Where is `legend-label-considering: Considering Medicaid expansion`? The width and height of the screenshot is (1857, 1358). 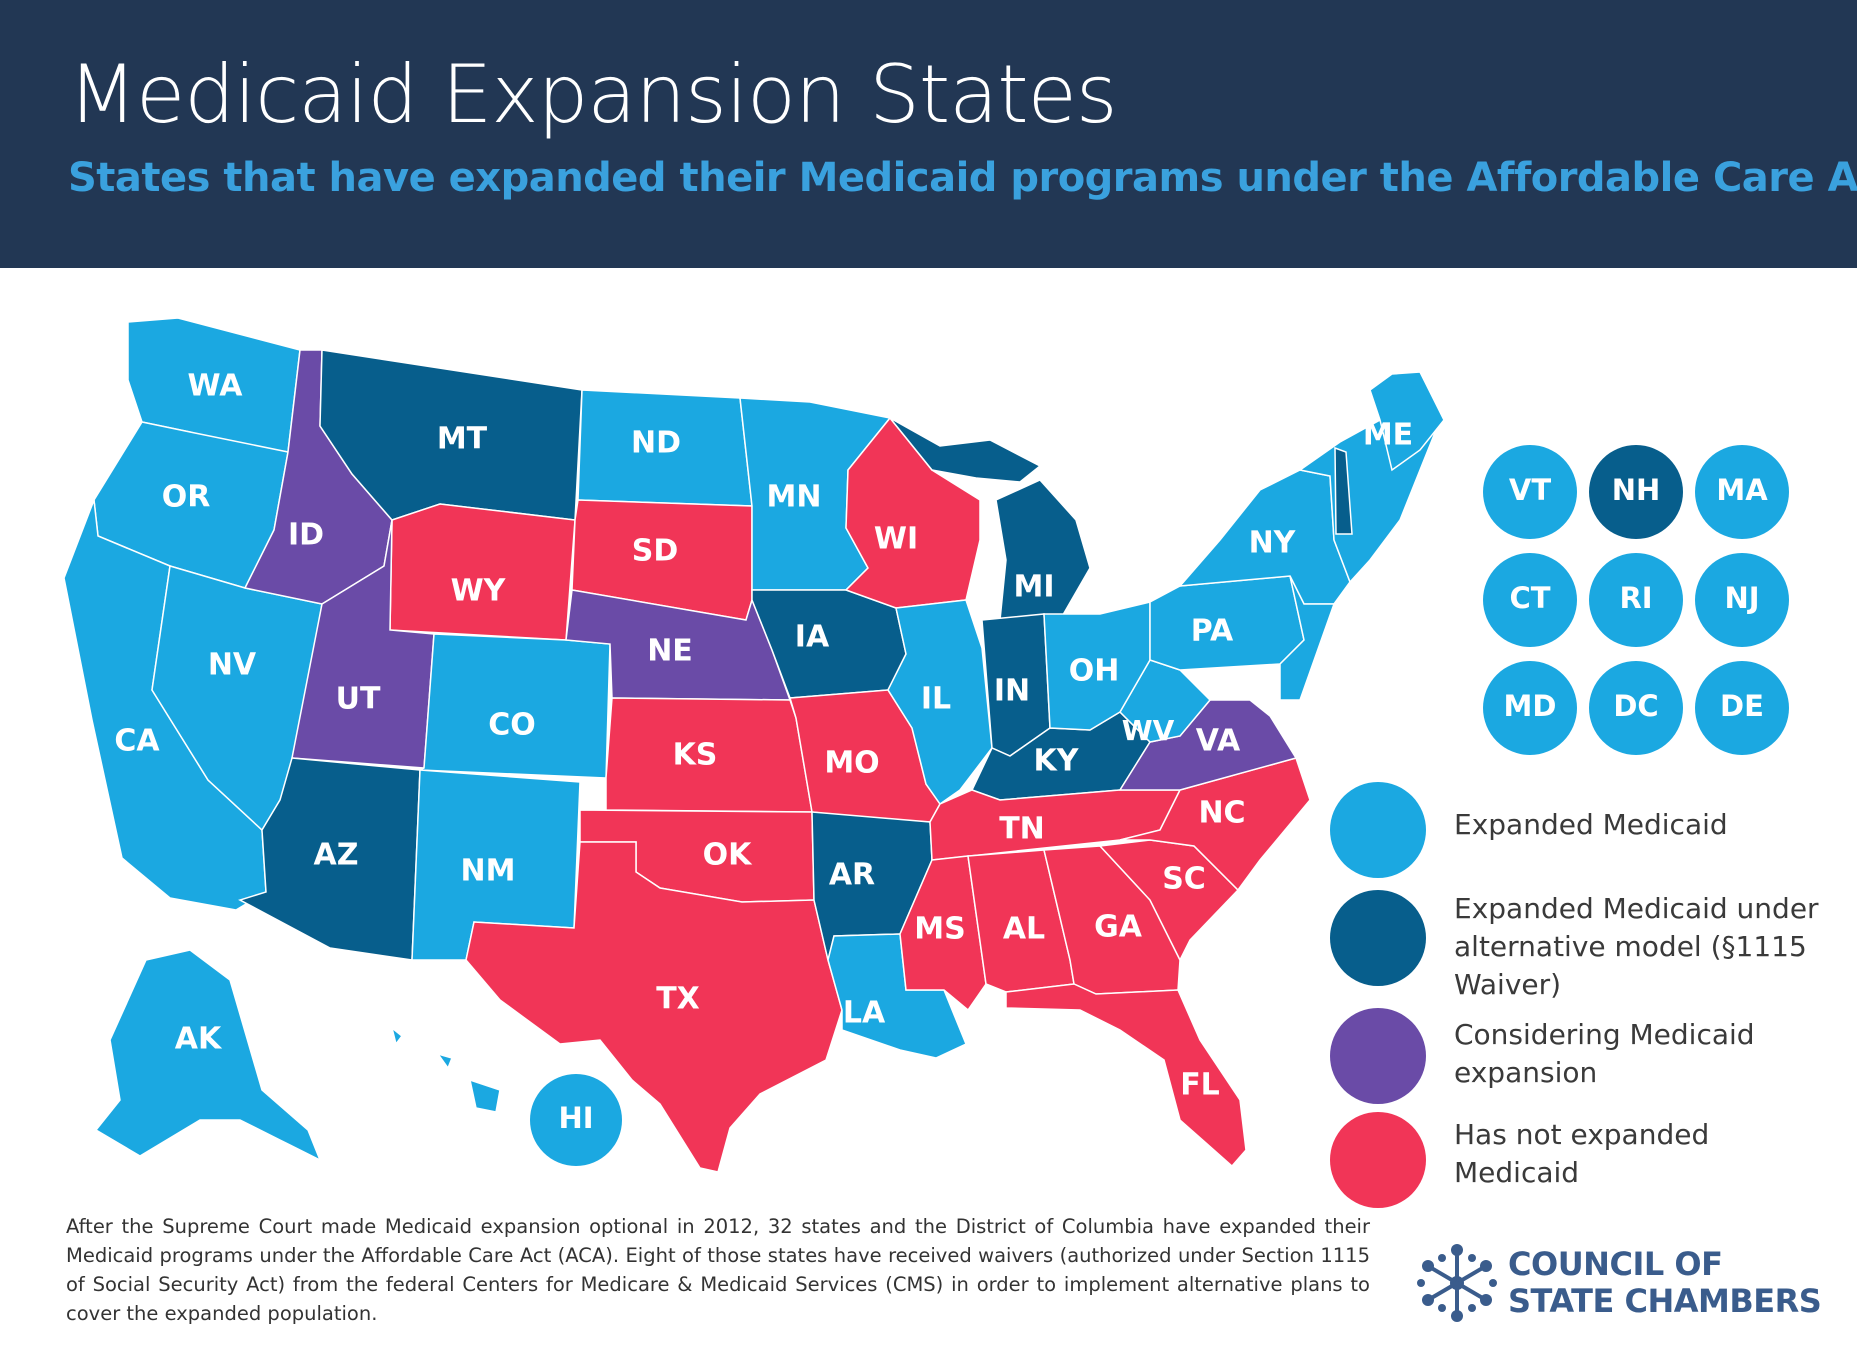 legend-label-considering: Considering Medicaid expansion is located at coordinates (1604, 1053).